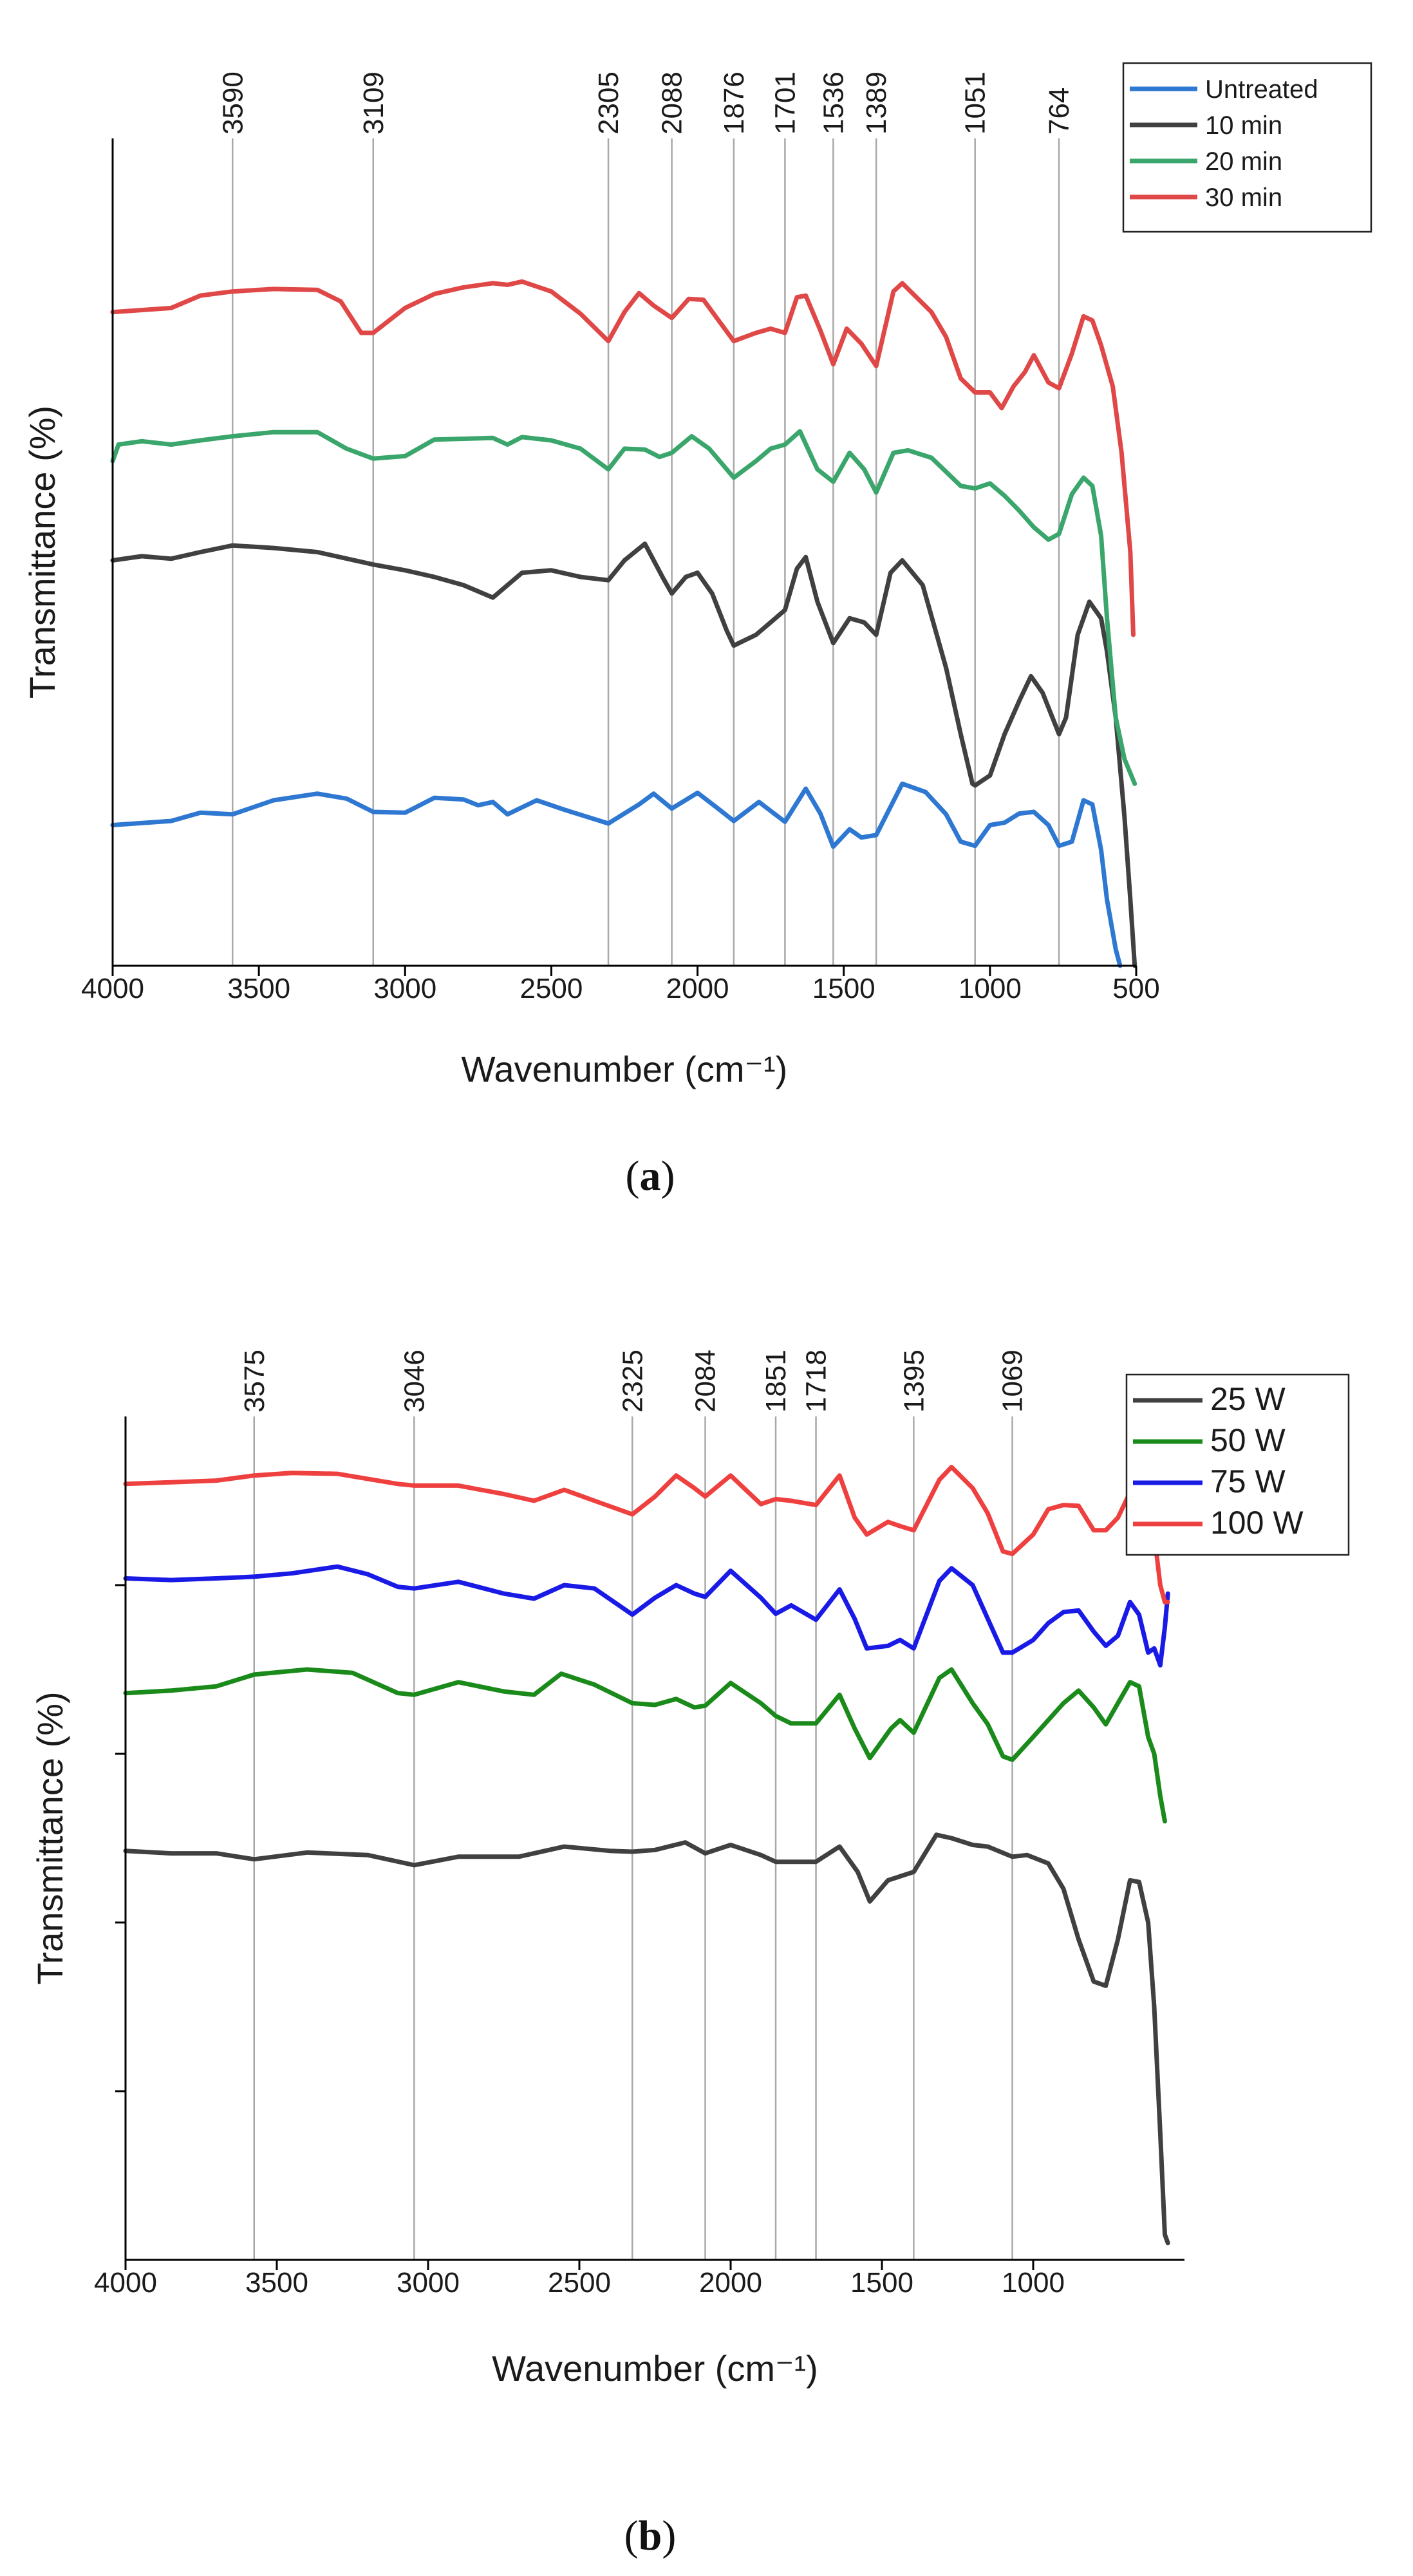 This screenshot has width=1413, height=2576. I want to click on peak-label: 1536, so click(833, 103).